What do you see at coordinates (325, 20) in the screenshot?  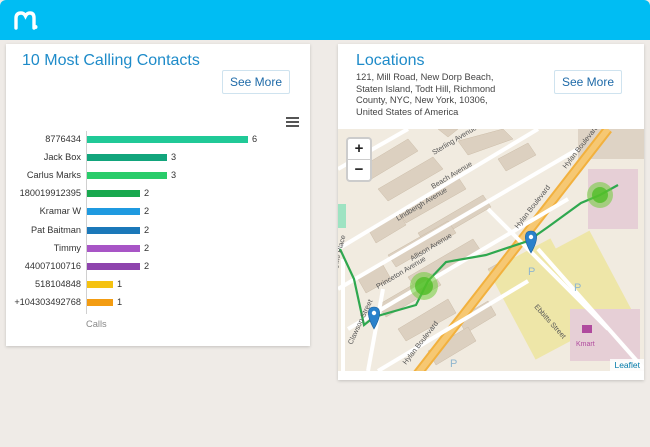 I see `top-bar` at bounding box center [325, 20].